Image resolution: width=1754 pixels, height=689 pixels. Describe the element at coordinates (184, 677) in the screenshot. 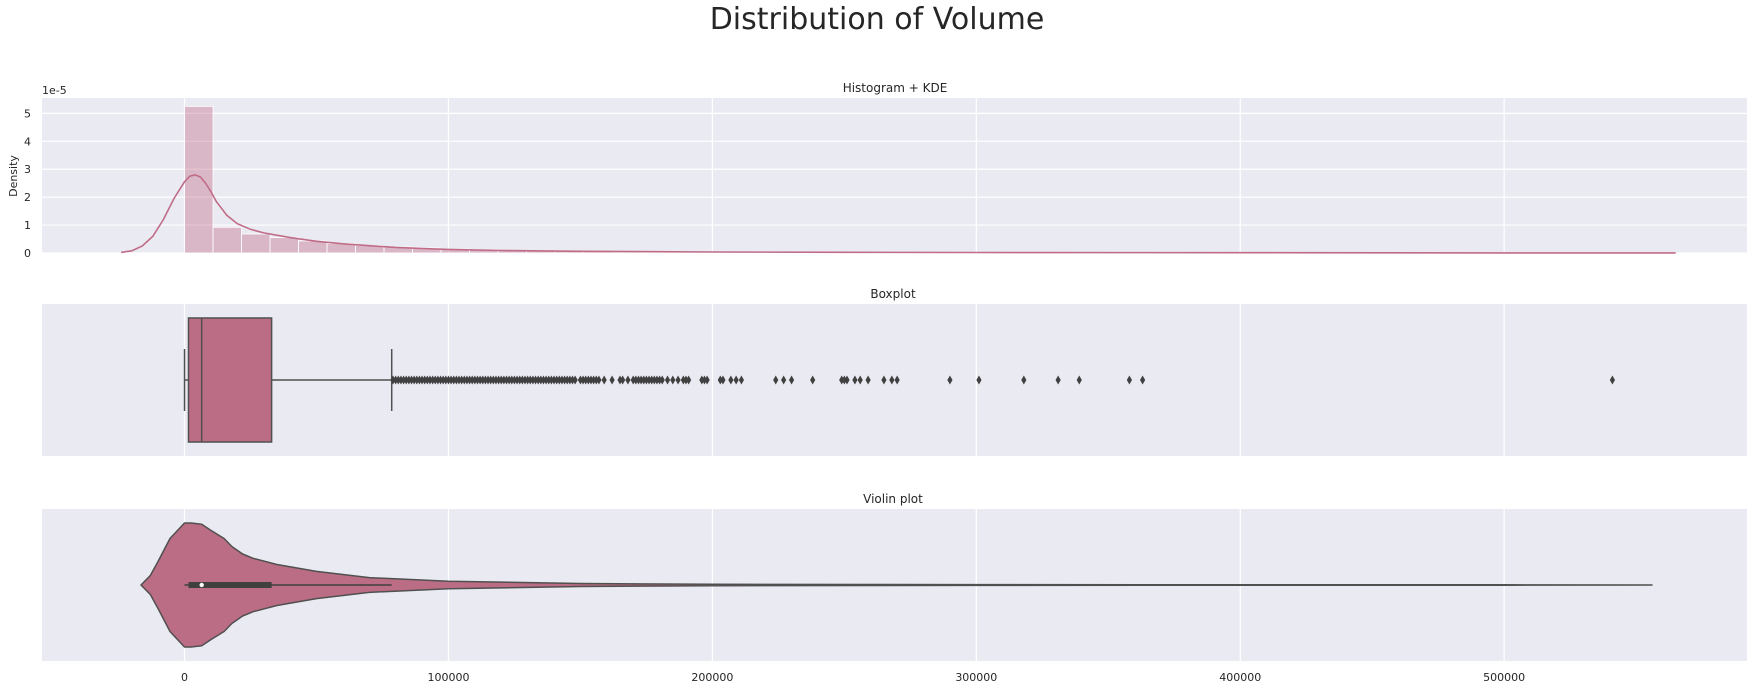

I see `x-tick-label: 0` at that location.